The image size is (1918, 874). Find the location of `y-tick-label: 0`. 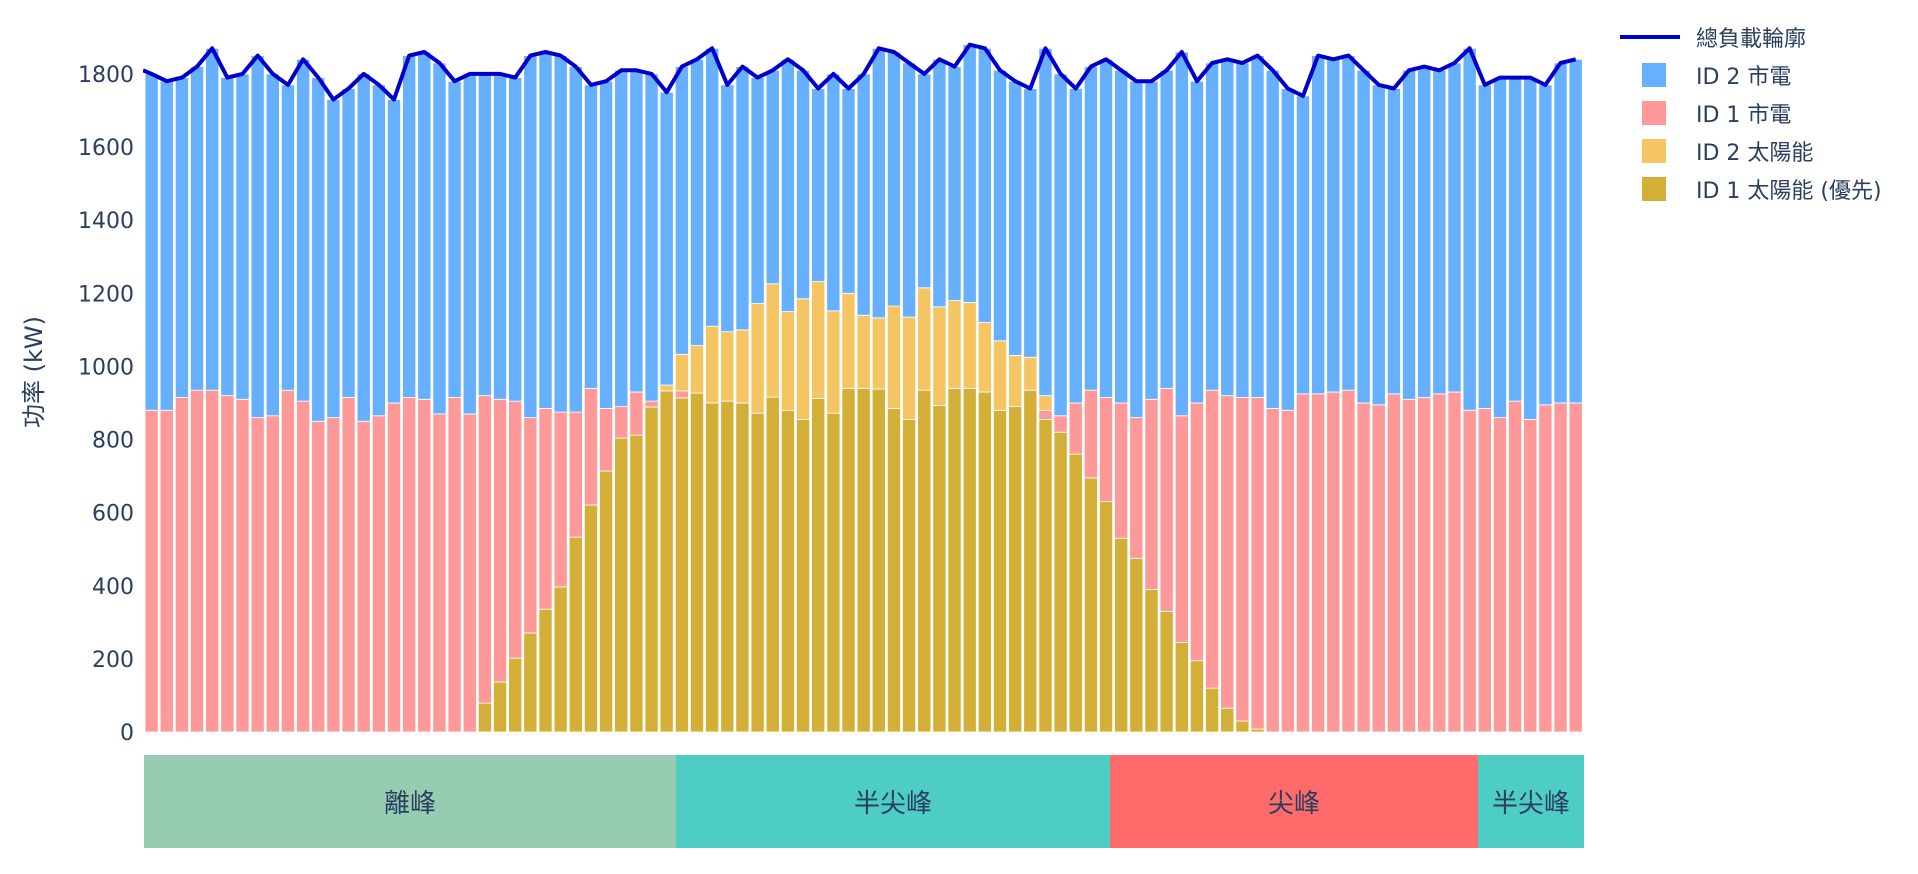

y-tick-label: 0 is located at coordinates (127, 733).